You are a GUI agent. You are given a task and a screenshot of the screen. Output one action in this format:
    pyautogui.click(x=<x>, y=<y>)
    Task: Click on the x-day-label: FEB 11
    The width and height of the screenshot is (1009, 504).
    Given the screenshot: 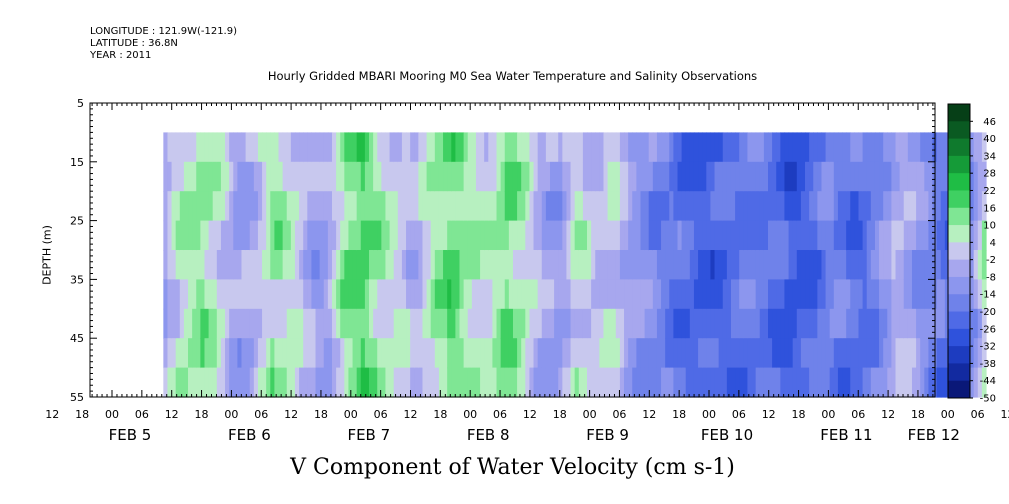 What is the action you would take?
    pyautogui.click(x=846, y=435)
    